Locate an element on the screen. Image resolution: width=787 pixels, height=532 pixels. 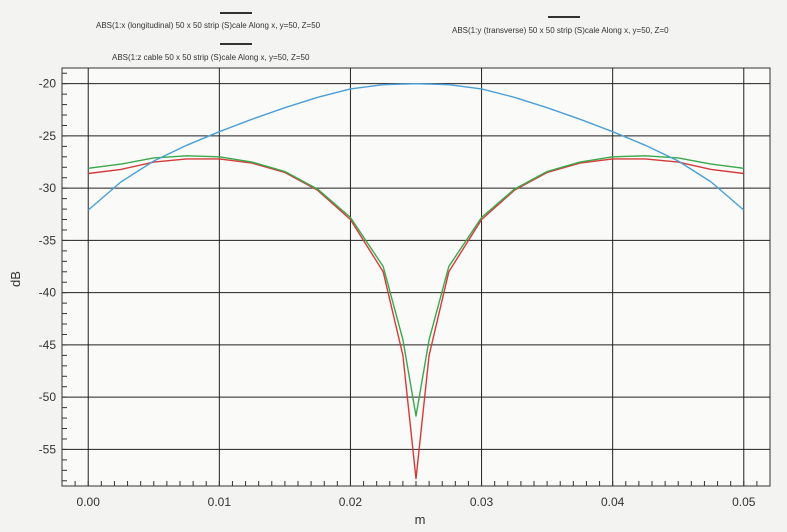
x-tick-label: 0.02 is located at coordinates (351, 502).